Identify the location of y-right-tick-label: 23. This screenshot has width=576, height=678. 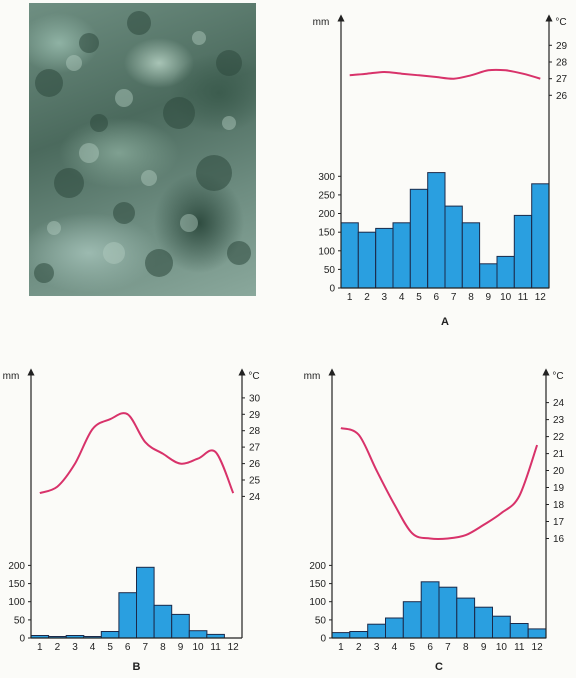
(559, 420).